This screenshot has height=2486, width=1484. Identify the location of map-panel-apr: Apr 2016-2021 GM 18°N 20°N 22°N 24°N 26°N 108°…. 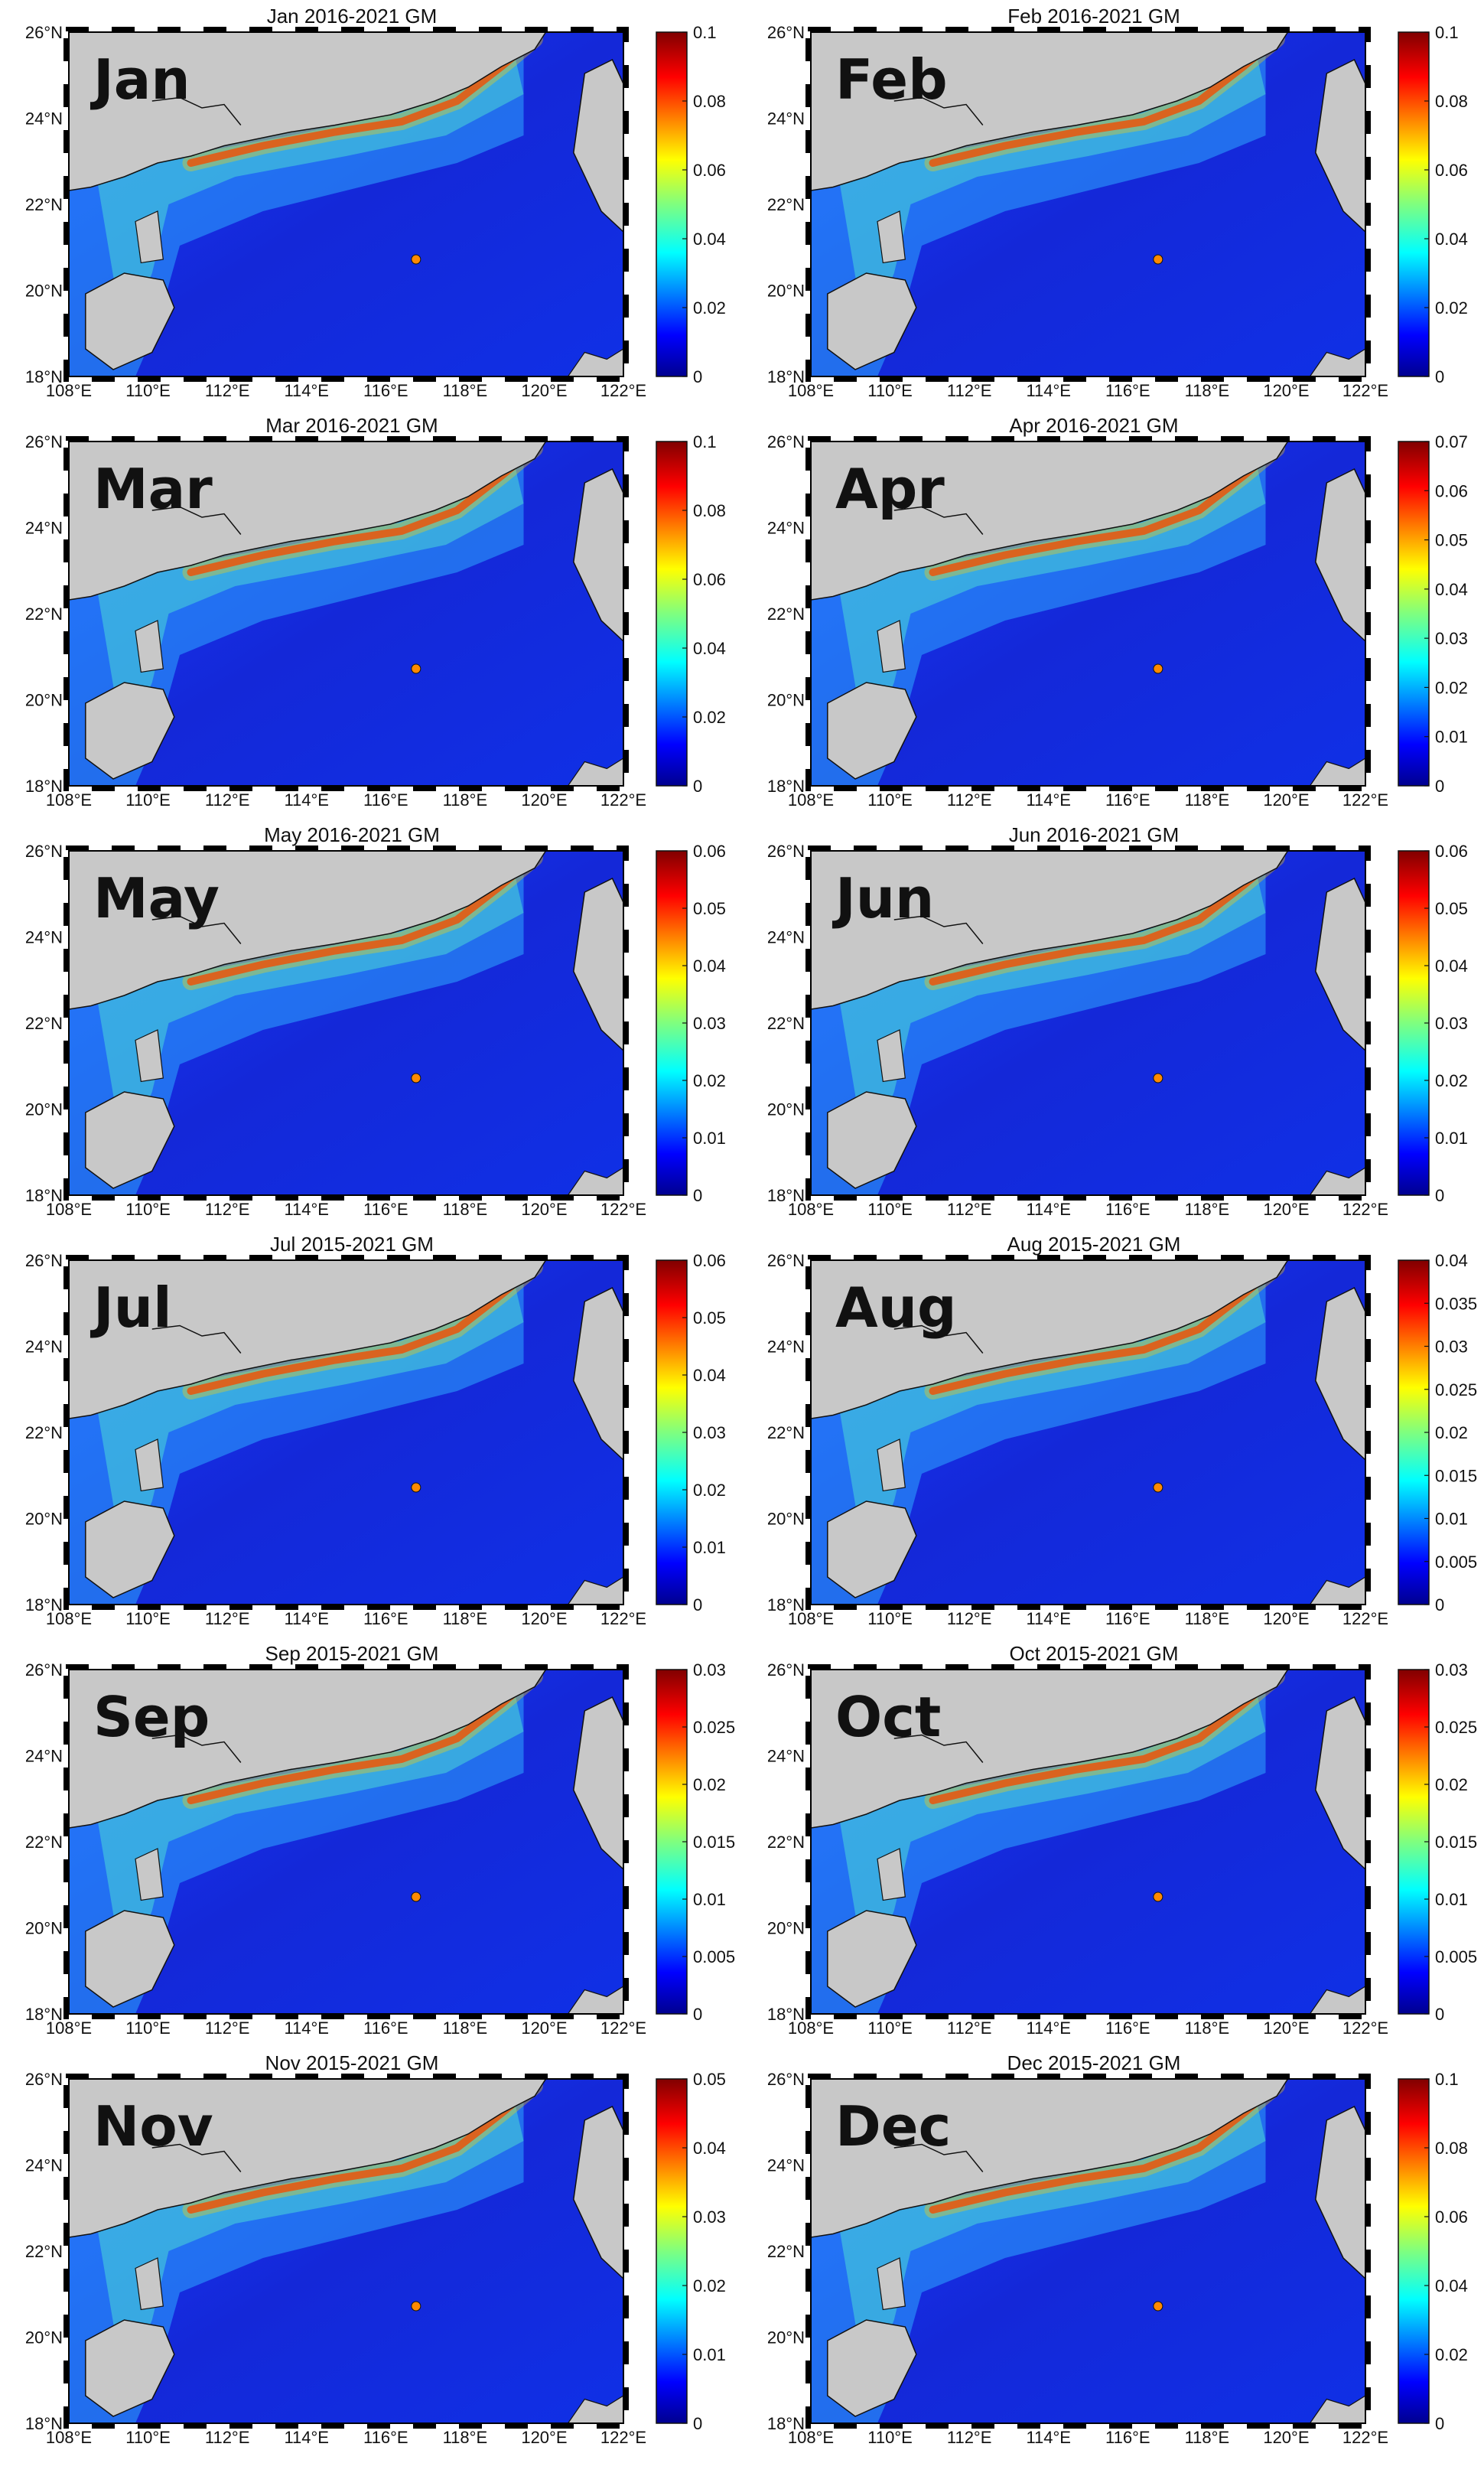
(1113, 614).